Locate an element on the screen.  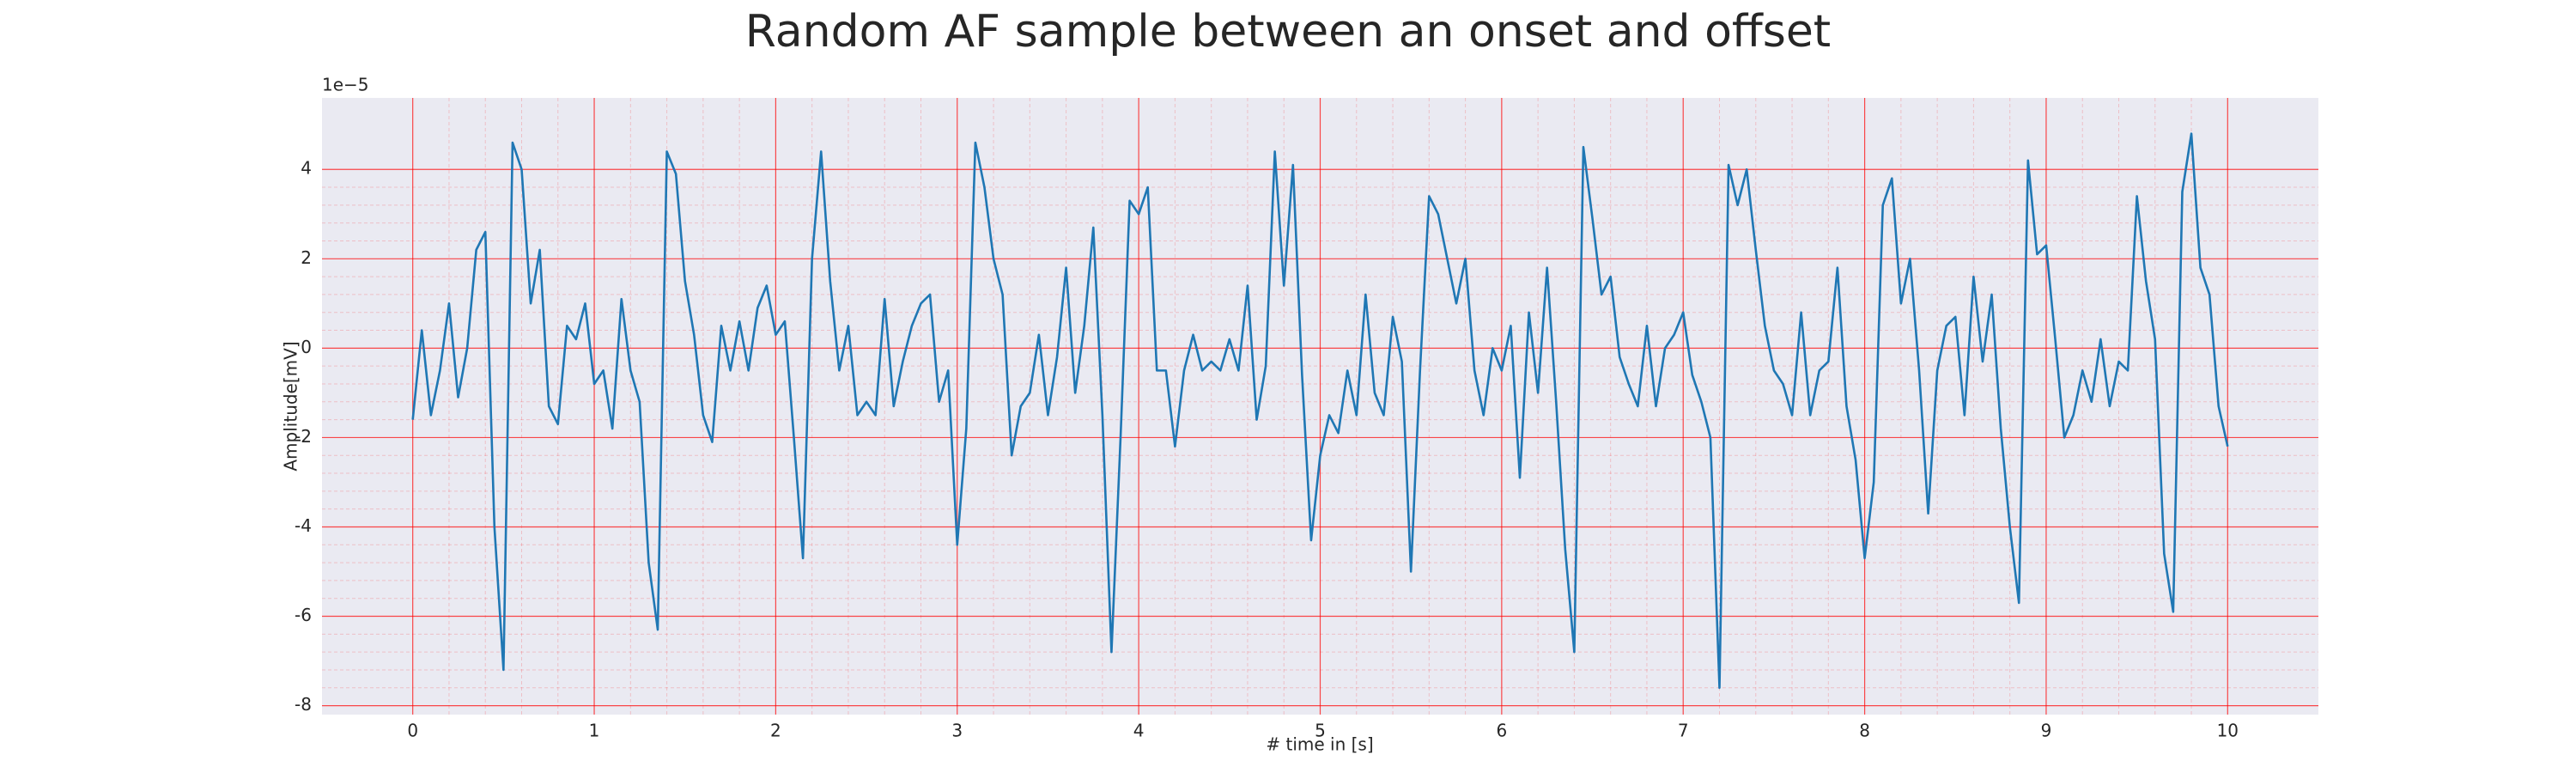
x-tick-label: 5 is located at coordinates (1320, 731).